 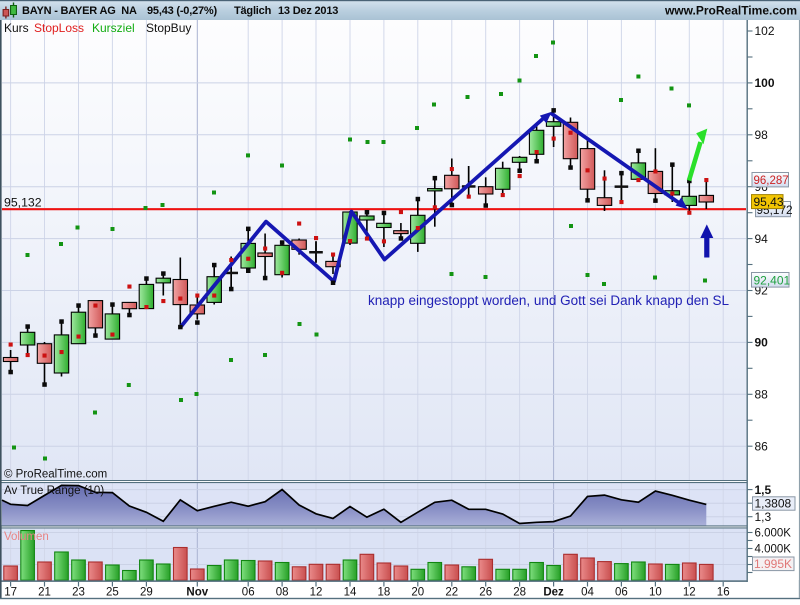 I want to click on svg-text: StopBuy, so click(x=168, y=28).